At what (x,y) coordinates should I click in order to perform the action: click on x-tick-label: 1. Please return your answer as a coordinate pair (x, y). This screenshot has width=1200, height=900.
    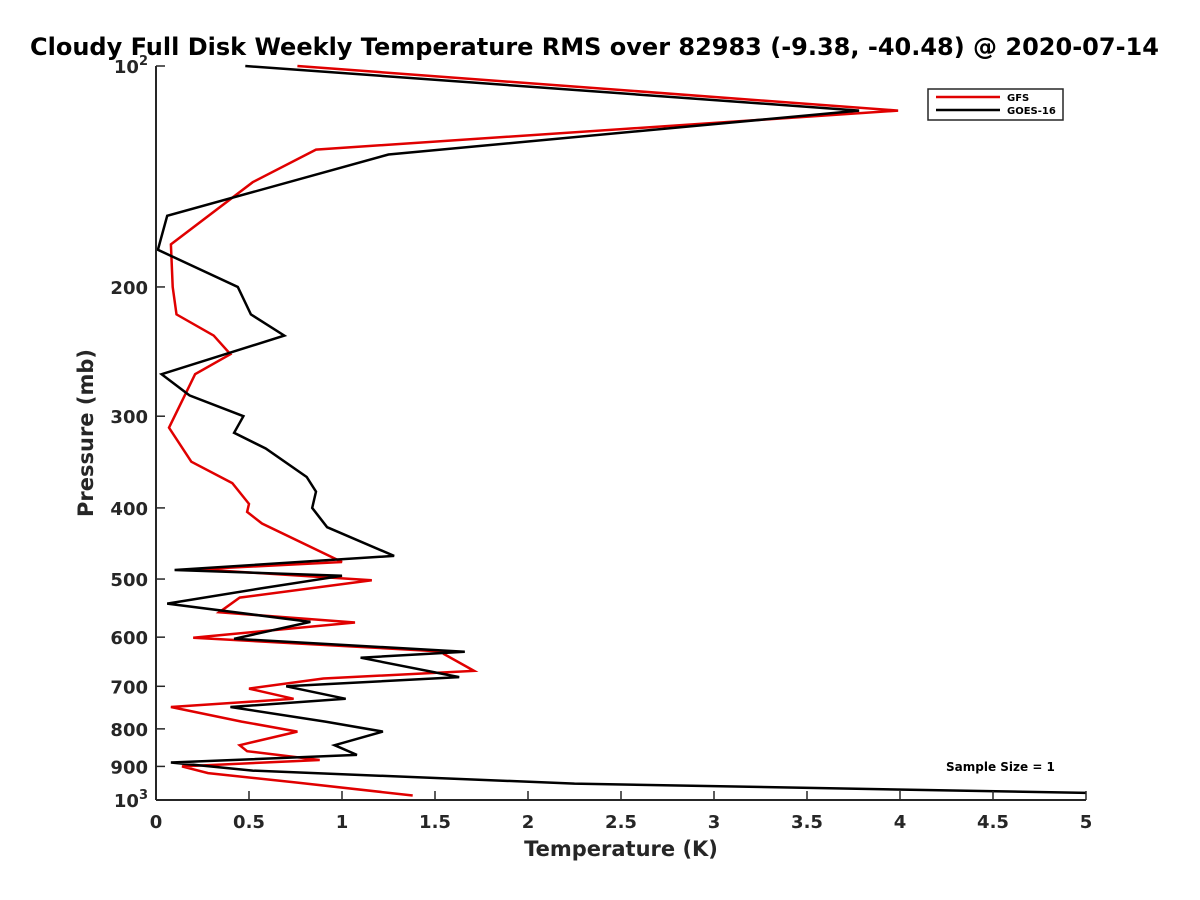
    Looking at the image, I should click on (342, 822).